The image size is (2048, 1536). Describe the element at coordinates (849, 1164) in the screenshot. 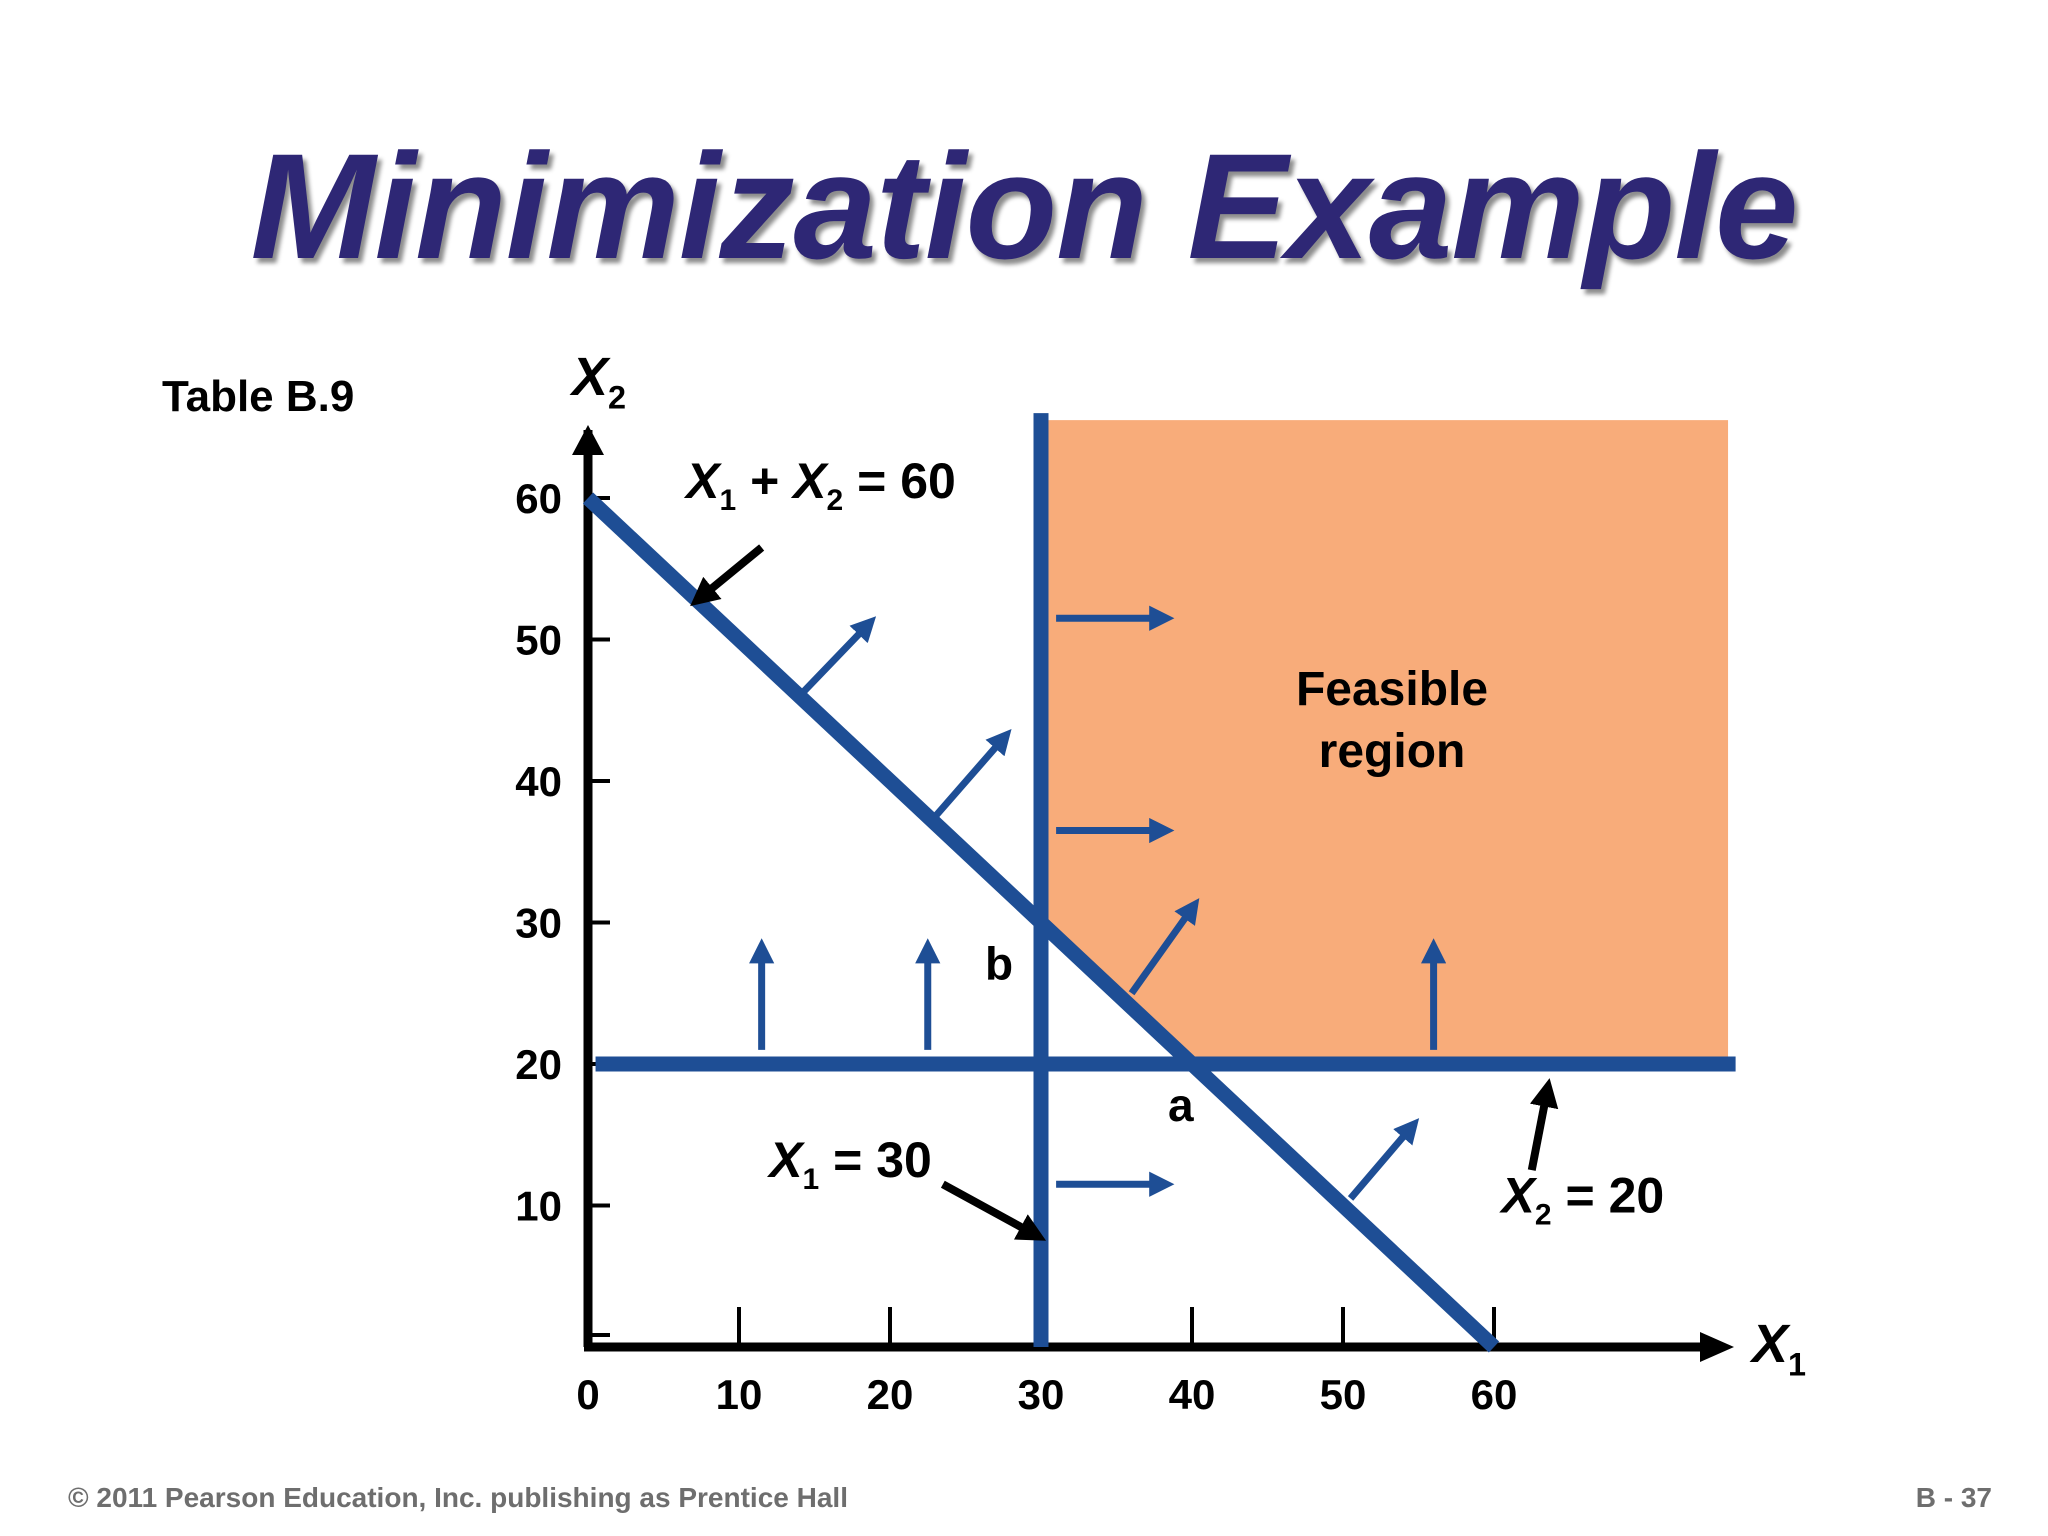

I see `constraint-annotation: X1 = 30` at that location.